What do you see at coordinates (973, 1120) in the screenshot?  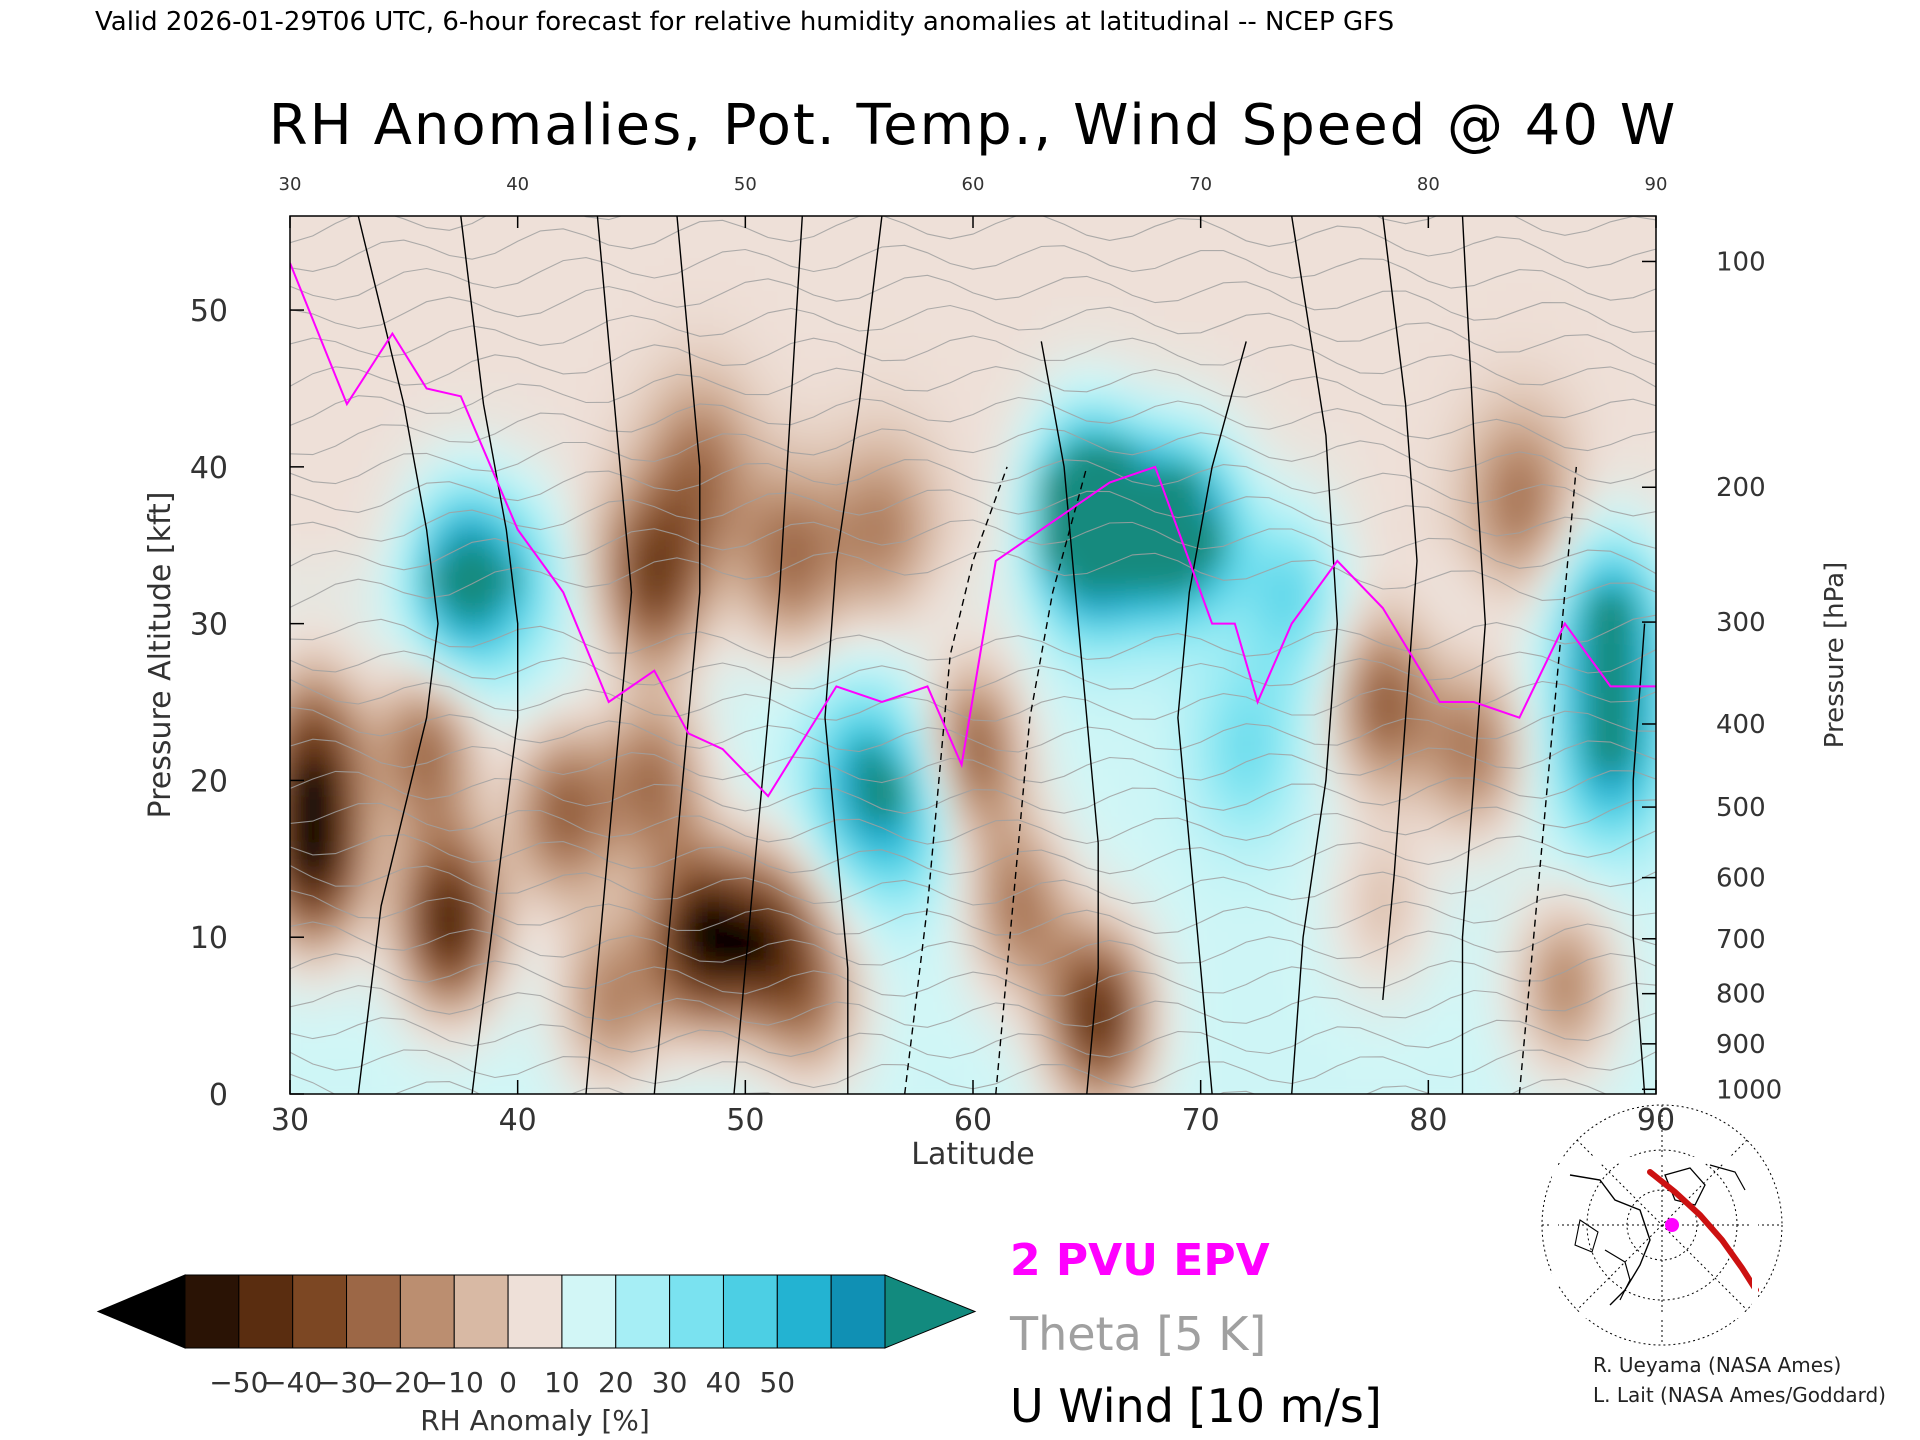 I see `x-tick-label: 60` at bounding box center [973, 1120].